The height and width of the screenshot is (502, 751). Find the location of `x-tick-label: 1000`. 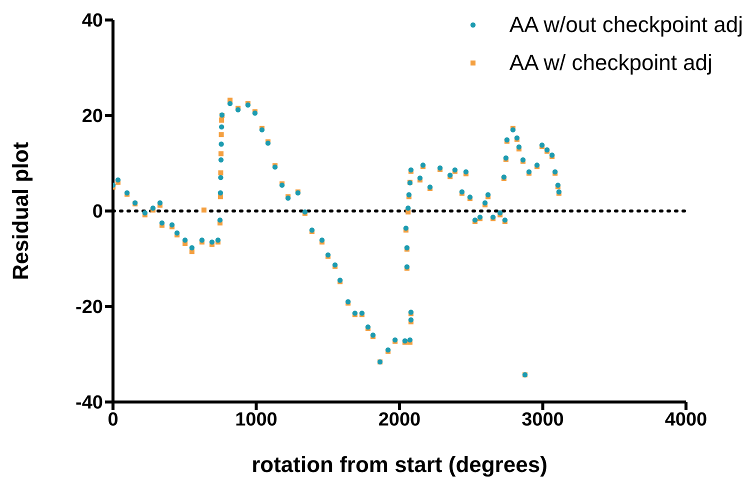

x-tick-label: 1000 is located at coordinates (256, 419).